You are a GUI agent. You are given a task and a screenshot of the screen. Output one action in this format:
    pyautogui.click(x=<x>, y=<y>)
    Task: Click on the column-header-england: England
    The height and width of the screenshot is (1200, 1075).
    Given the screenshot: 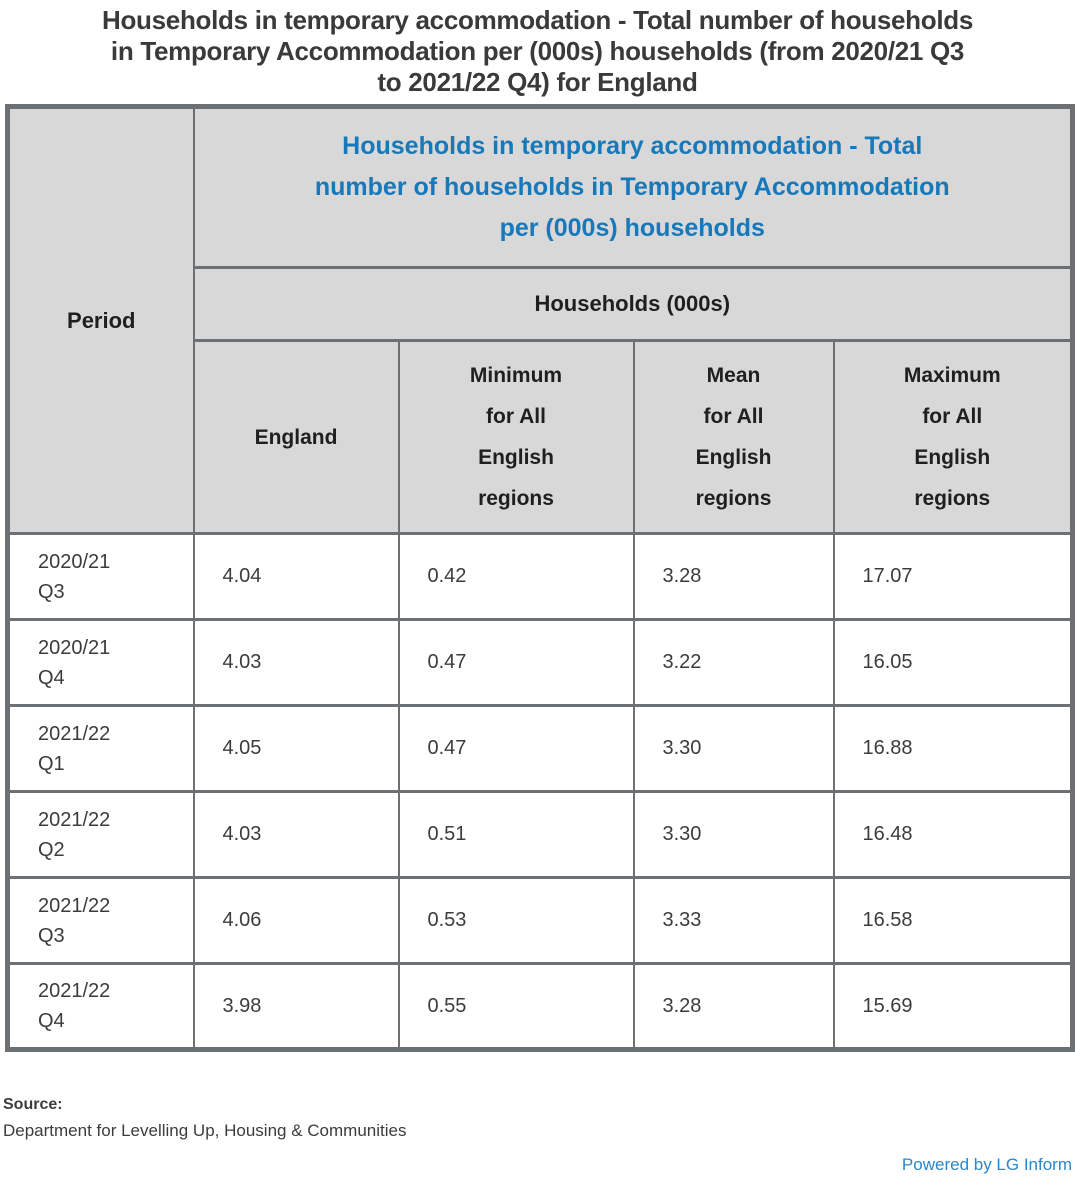 What is the action you would take?
    pyautogui.click(x=296, y=437)
    